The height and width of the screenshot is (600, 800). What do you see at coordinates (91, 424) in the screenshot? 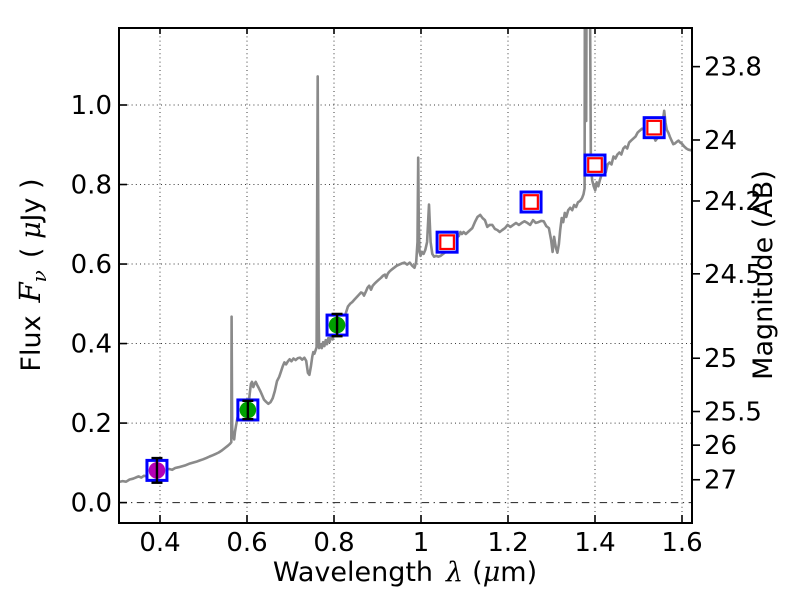
I see `y-left-tick-label: 0.2` at bounding box center [91, 424].